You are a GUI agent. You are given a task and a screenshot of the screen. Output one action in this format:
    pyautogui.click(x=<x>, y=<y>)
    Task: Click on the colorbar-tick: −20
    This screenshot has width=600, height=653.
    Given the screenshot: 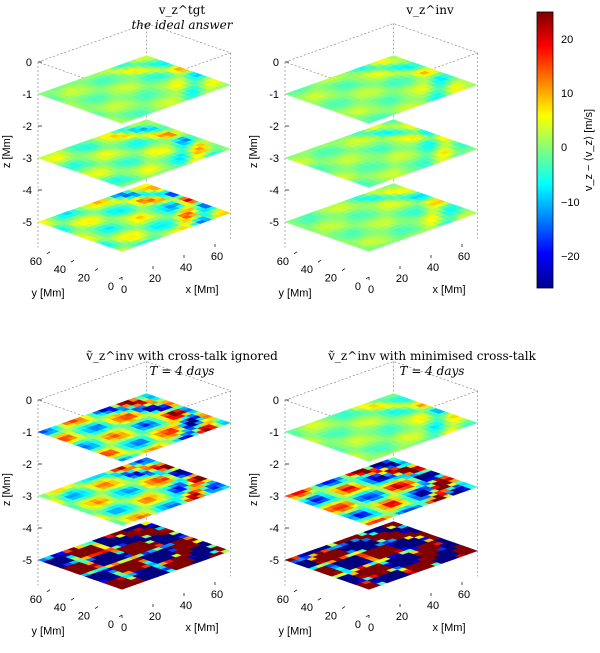 What is the action you would take?
    pyautogui.click(x=570, y=257)
    